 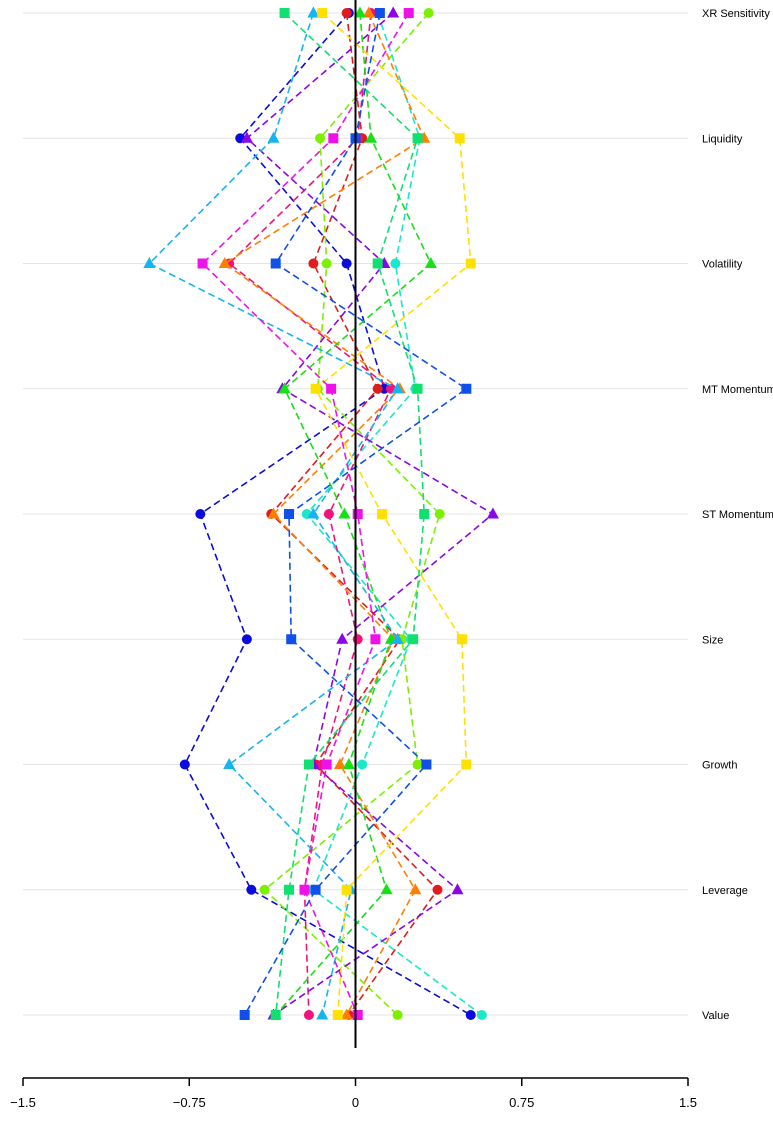 I want to click on point-9-size, so click(x=397, y=638).